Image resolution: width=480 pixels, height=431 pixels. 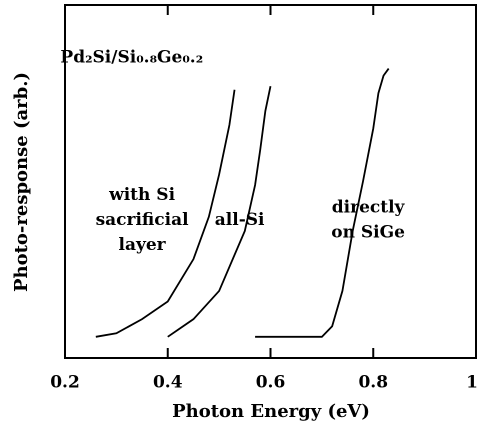 I want to click on annotation: sacrificial, so click(x=143, y=220).